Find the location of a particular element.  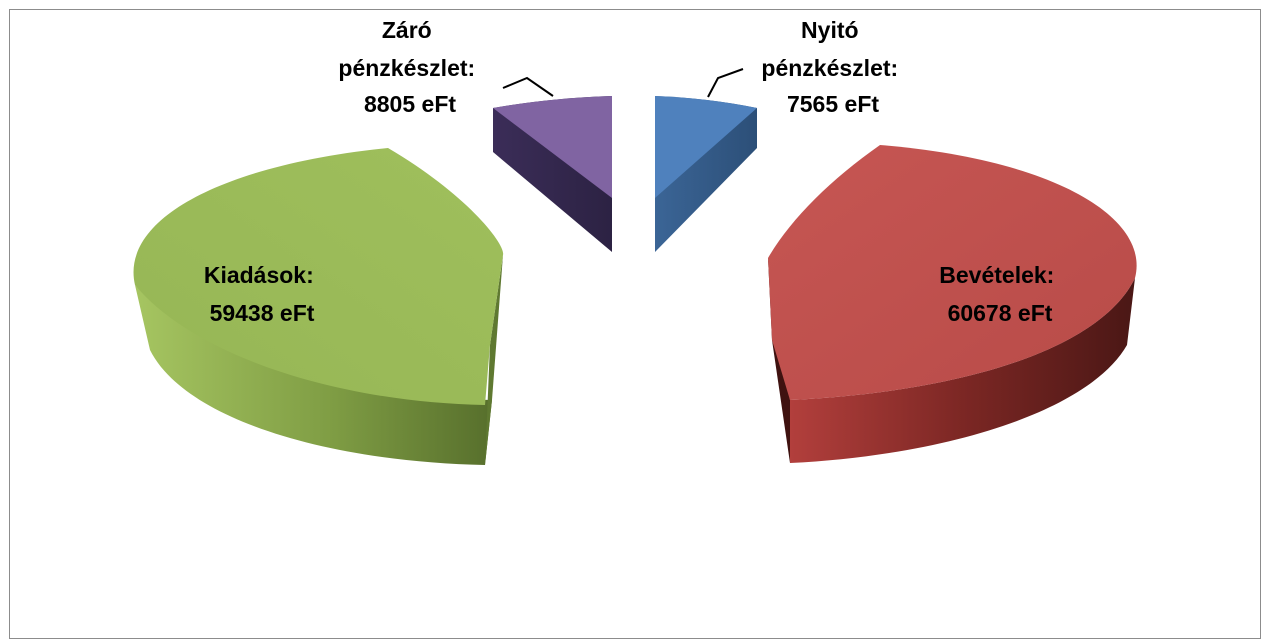

pie-slice-kiadasok is located at coordinates (318, 306).